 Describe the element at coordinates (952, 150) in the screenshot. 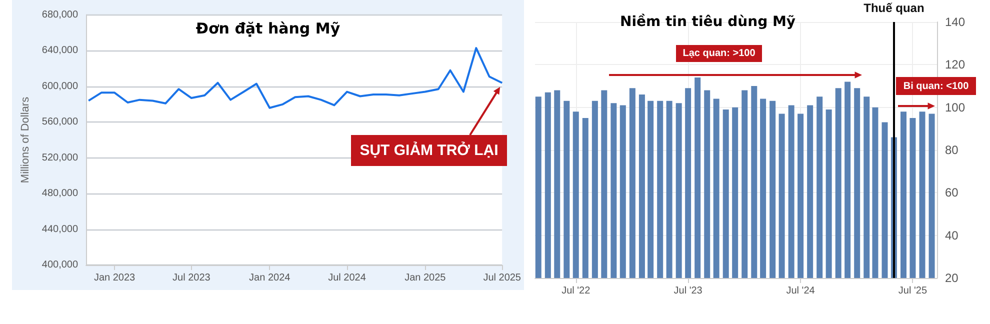

I see `y-tick-label: 80` at that location.